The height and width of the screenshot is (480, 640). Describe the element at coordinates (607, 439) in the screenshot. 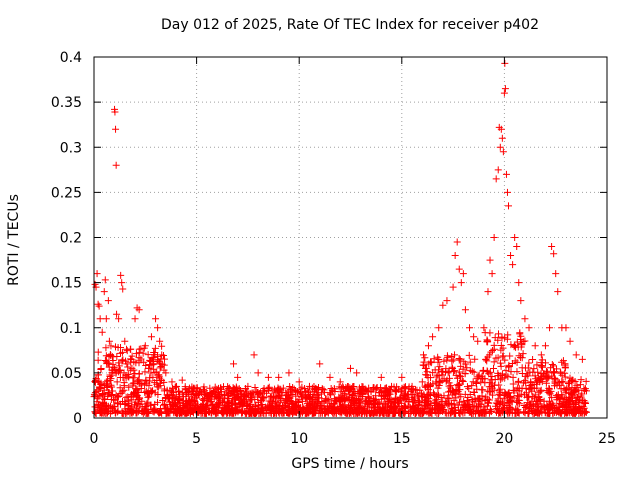

I see `x-tick-label: 25` at that location.